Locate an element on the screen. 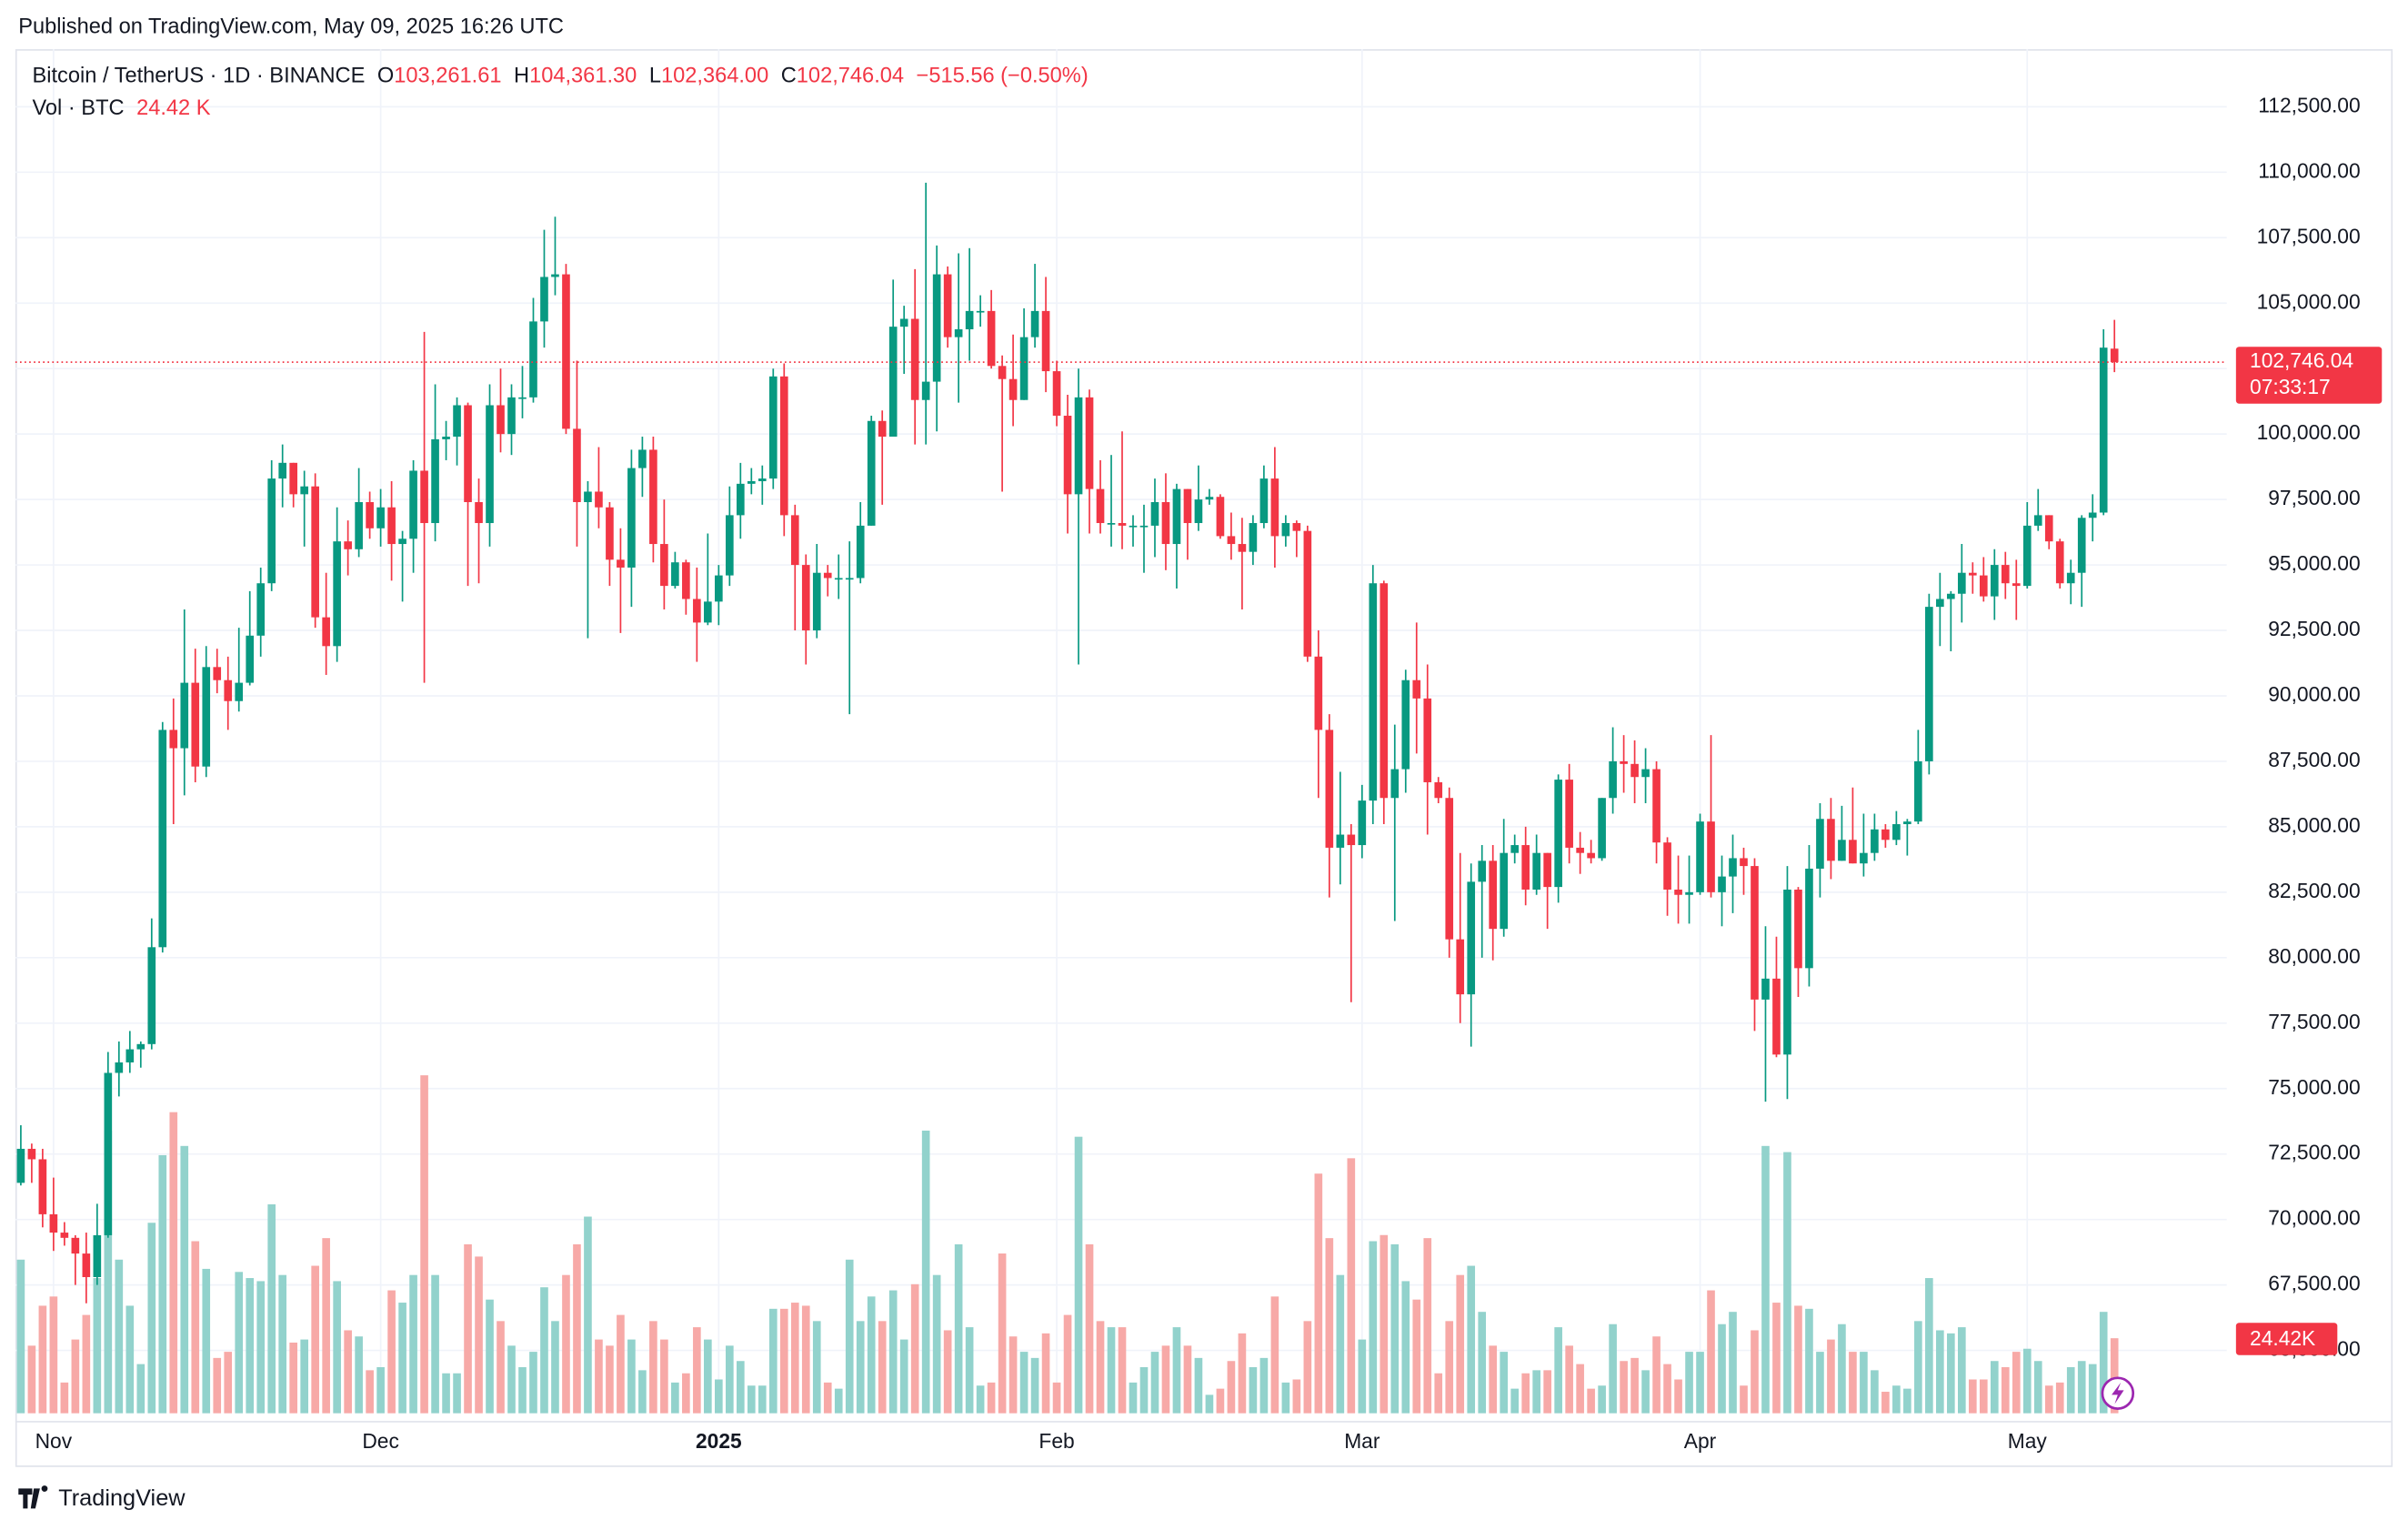 The width and height of the screenshot is (2408, 1530). y-tick-label: 70,000.00 is located at coordinates (2314, 1218).